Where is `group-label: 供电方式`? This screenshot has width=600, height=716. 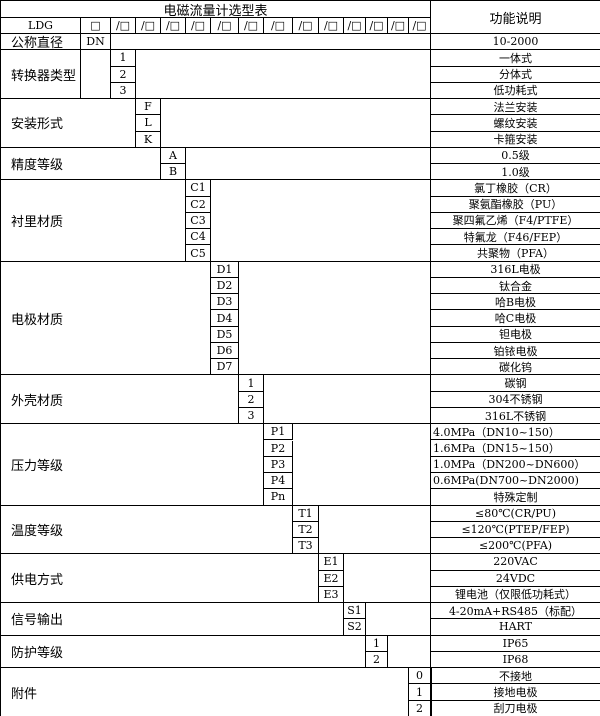
group-label: 供电方式 is located at coordinates (160, 579).